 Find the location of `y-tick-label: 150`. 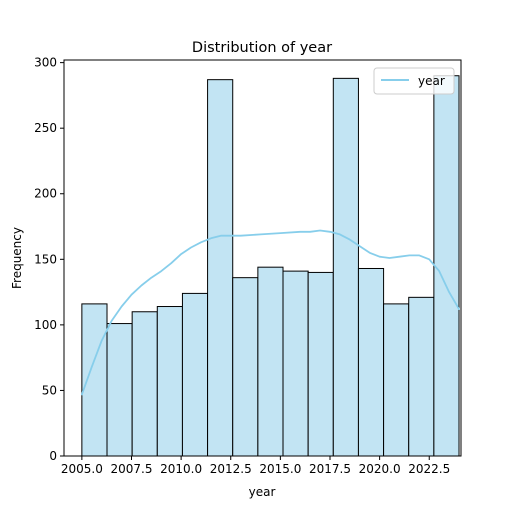

y-tick-label: 150 is located at coordinates (45, 259).